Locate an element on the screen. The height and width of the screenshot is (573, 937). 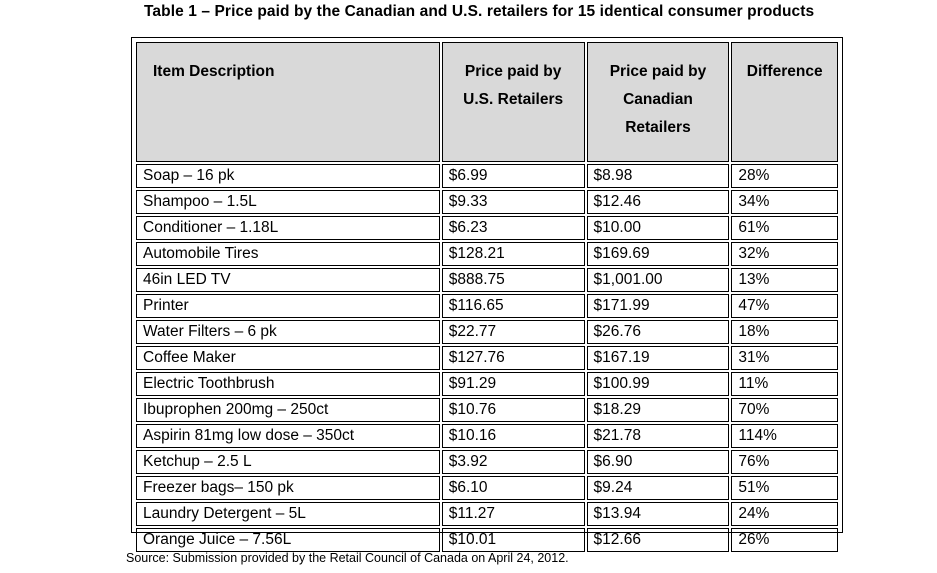
cell-difference: 11% is located at coordinates (784, 384).